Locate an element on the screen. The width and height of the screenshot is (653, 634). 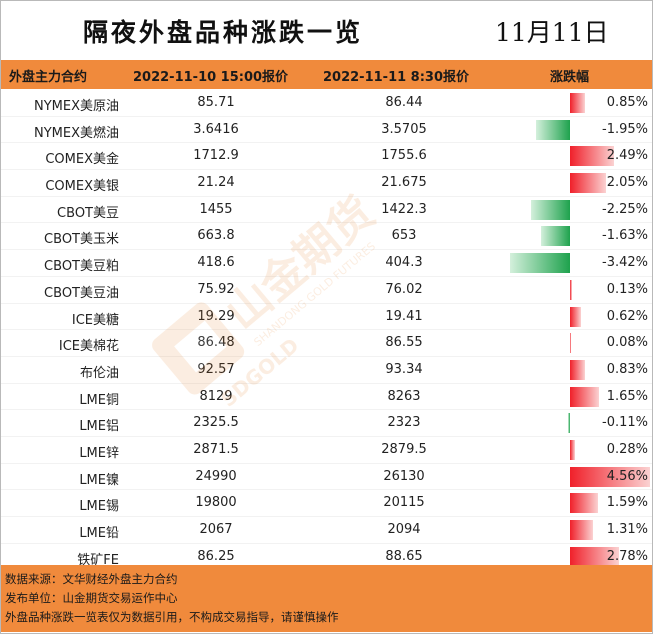
table-row: COMEX美金 1712.9 1755.6 2.49% is located at coordinates (326, 157).